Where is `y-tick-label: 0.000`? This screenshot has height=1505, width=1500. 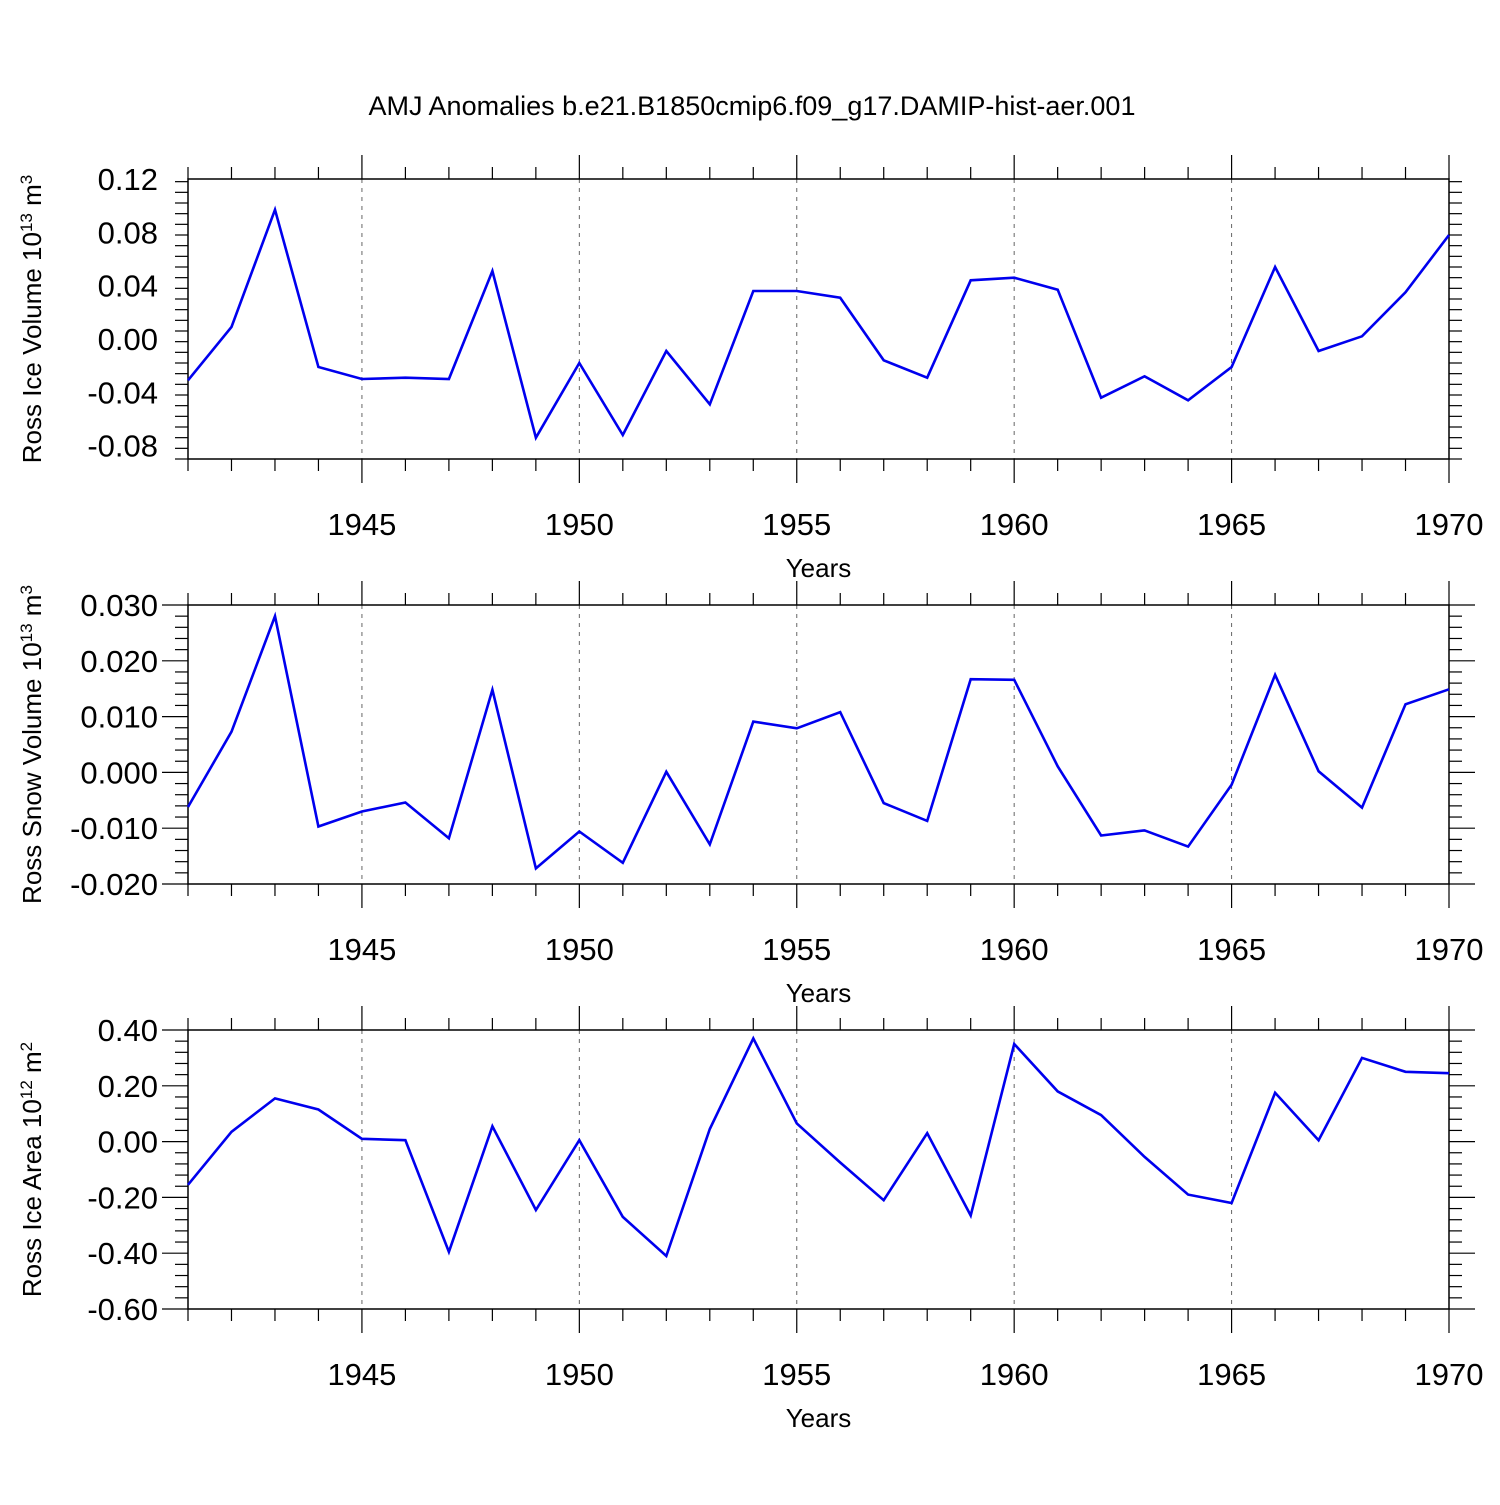 y-tick-label: 0.000 is located at coordinates (119, 772).